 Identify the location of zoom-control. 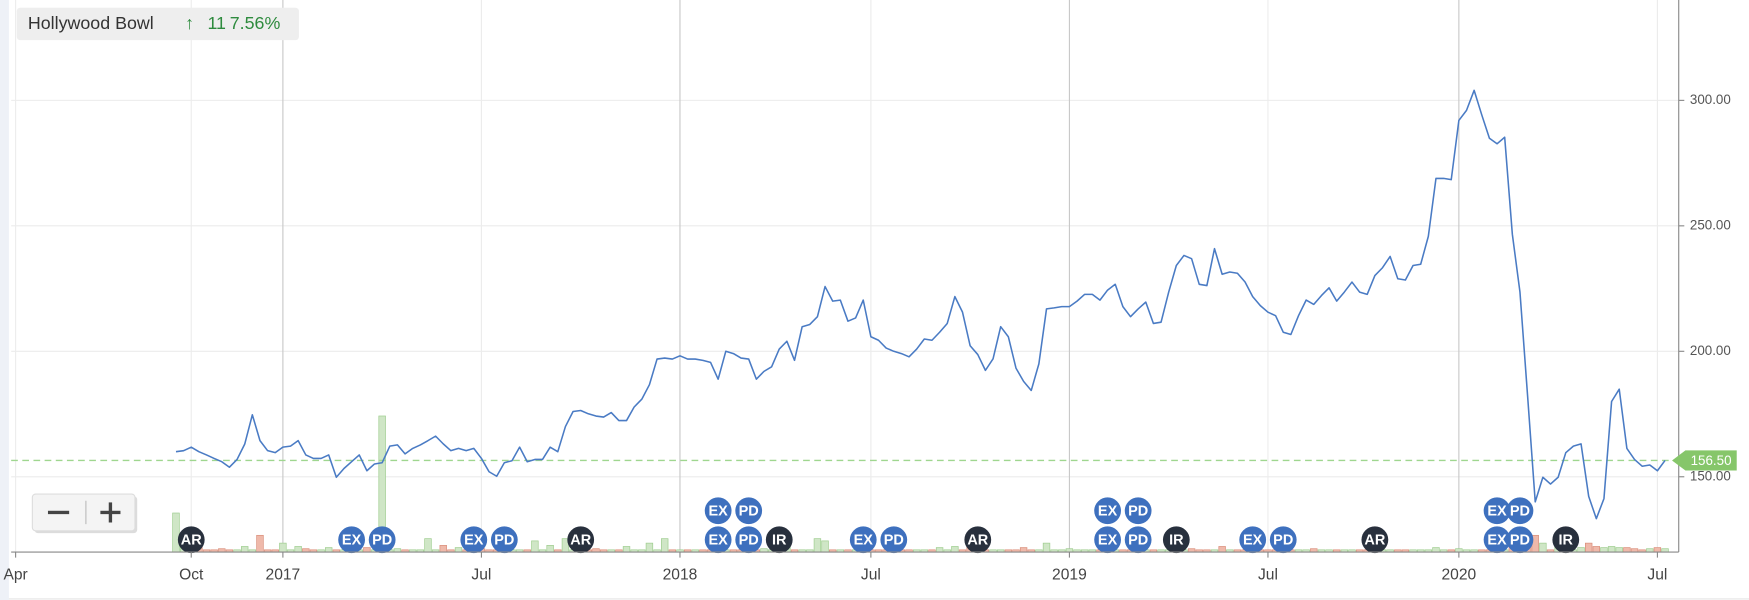
(84, 513).